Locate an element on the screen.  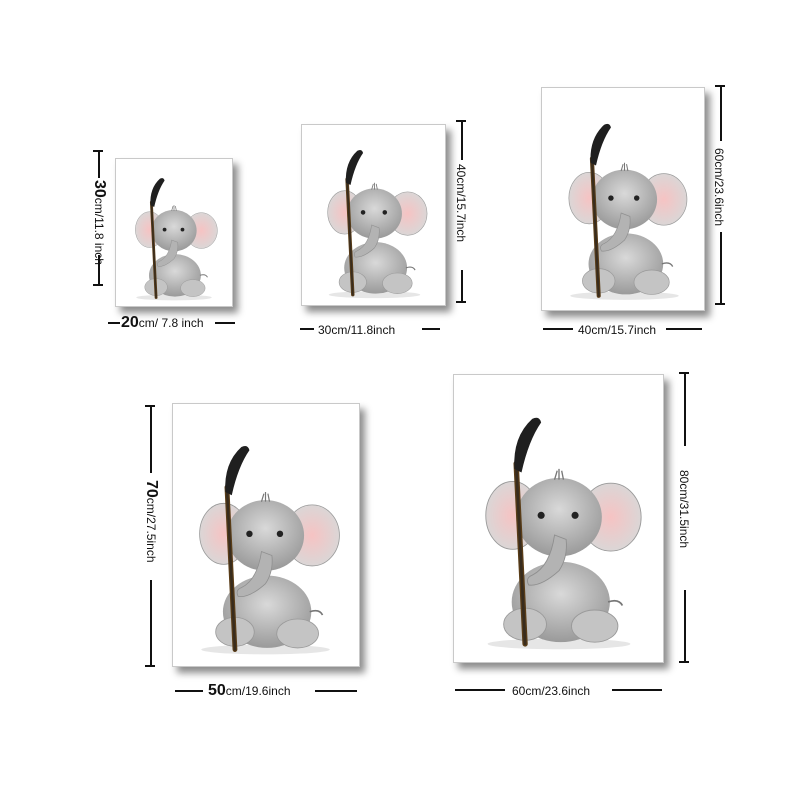
print-40x60 is located at coordinates (623, 199).